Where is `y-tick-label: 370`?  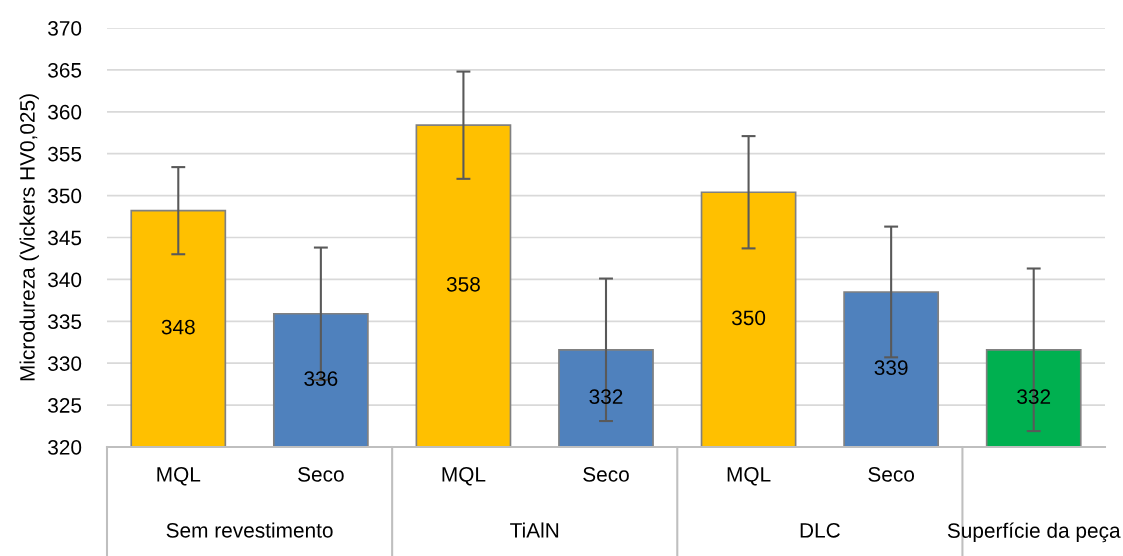 y-tick-label: 370 is located at coordinates (65, 28).